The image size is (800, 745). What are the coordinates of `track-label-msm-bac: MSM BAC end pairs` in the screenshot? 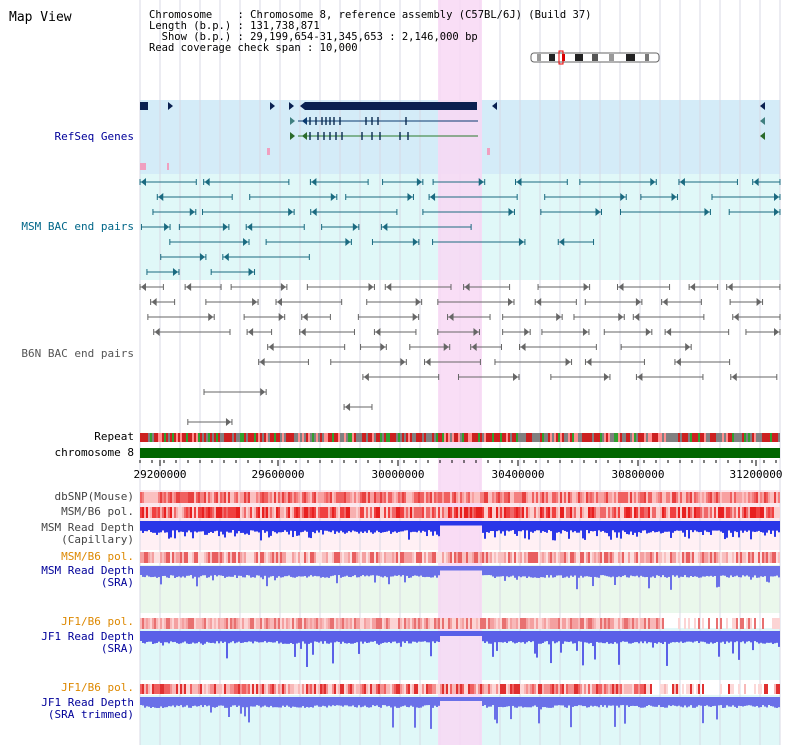 It's located at (77, 226).